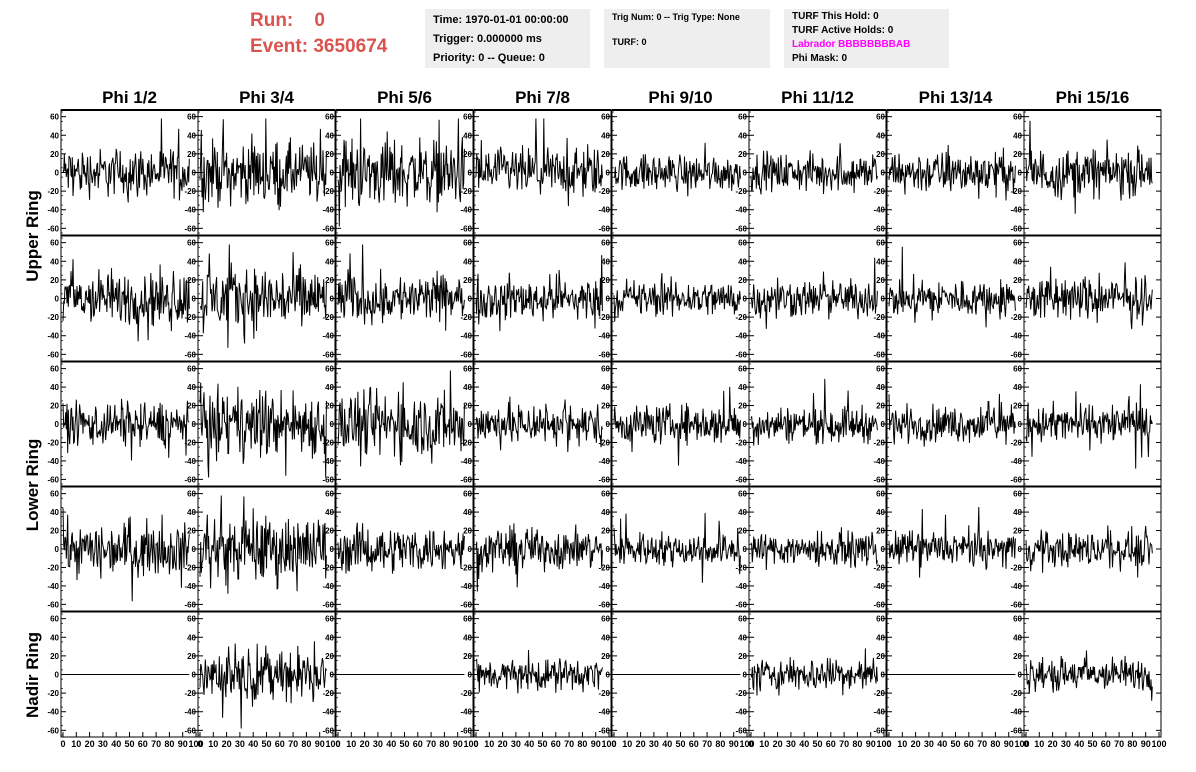 The height and width of the screenshot is (772, 1196). What do you see at coordinates (263, 165) in the screenshot?
I see `waveform-trace-r1-c2` at bounding box center [263, 165].